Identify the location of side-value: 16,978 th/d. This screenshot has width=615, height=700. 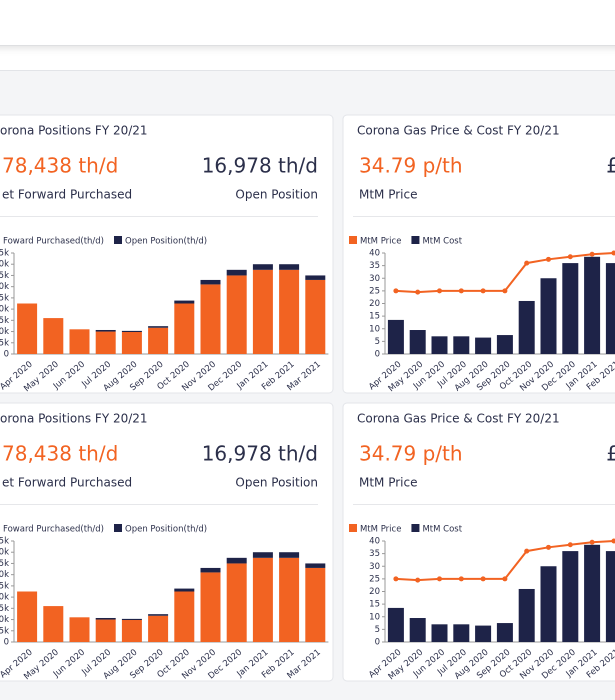
(260, 166).